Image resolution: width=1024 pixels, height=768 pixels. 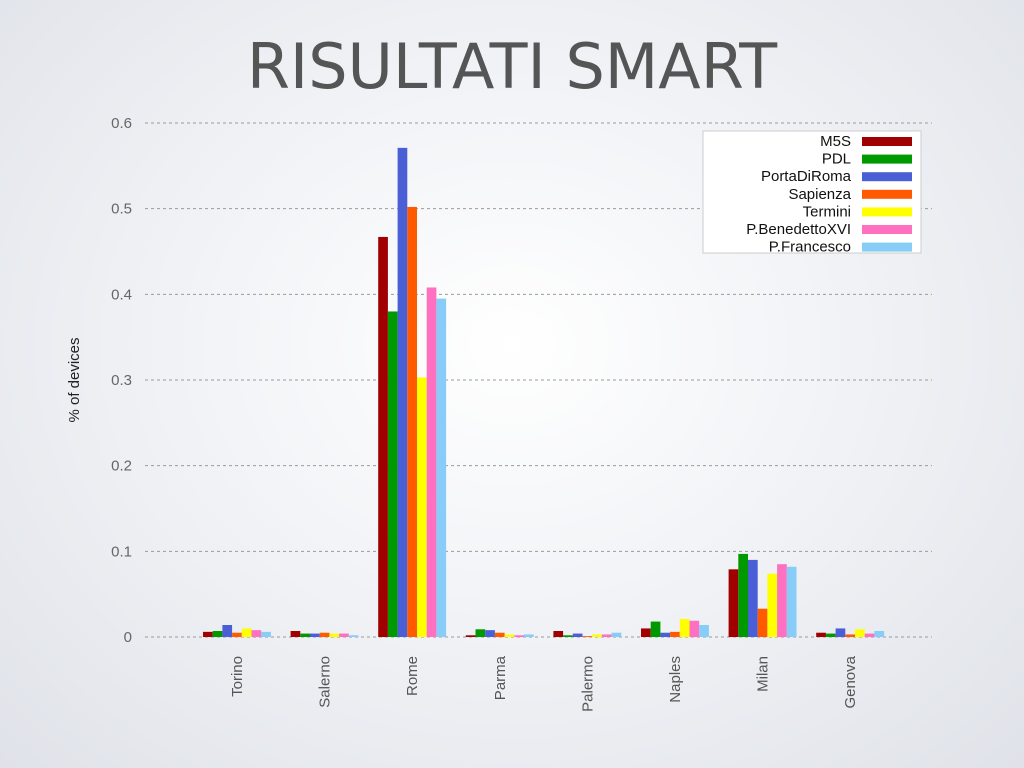 What do you see at coordinates (490, 633) in the screenshot?
I see `bar-portadiroma-parma` at bounding box center [490, 633].